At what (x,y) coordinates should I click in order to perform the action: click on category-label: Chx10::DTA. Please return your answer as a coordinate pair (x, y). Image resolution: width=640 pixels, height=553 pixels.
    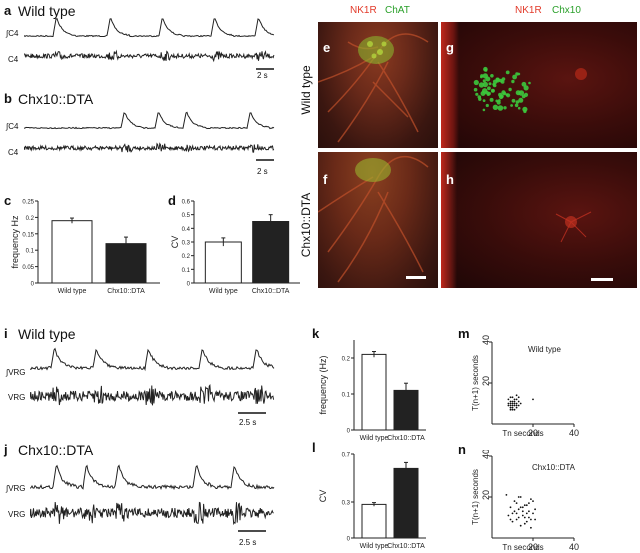
    Looking at the image, I should click on (271, 291).